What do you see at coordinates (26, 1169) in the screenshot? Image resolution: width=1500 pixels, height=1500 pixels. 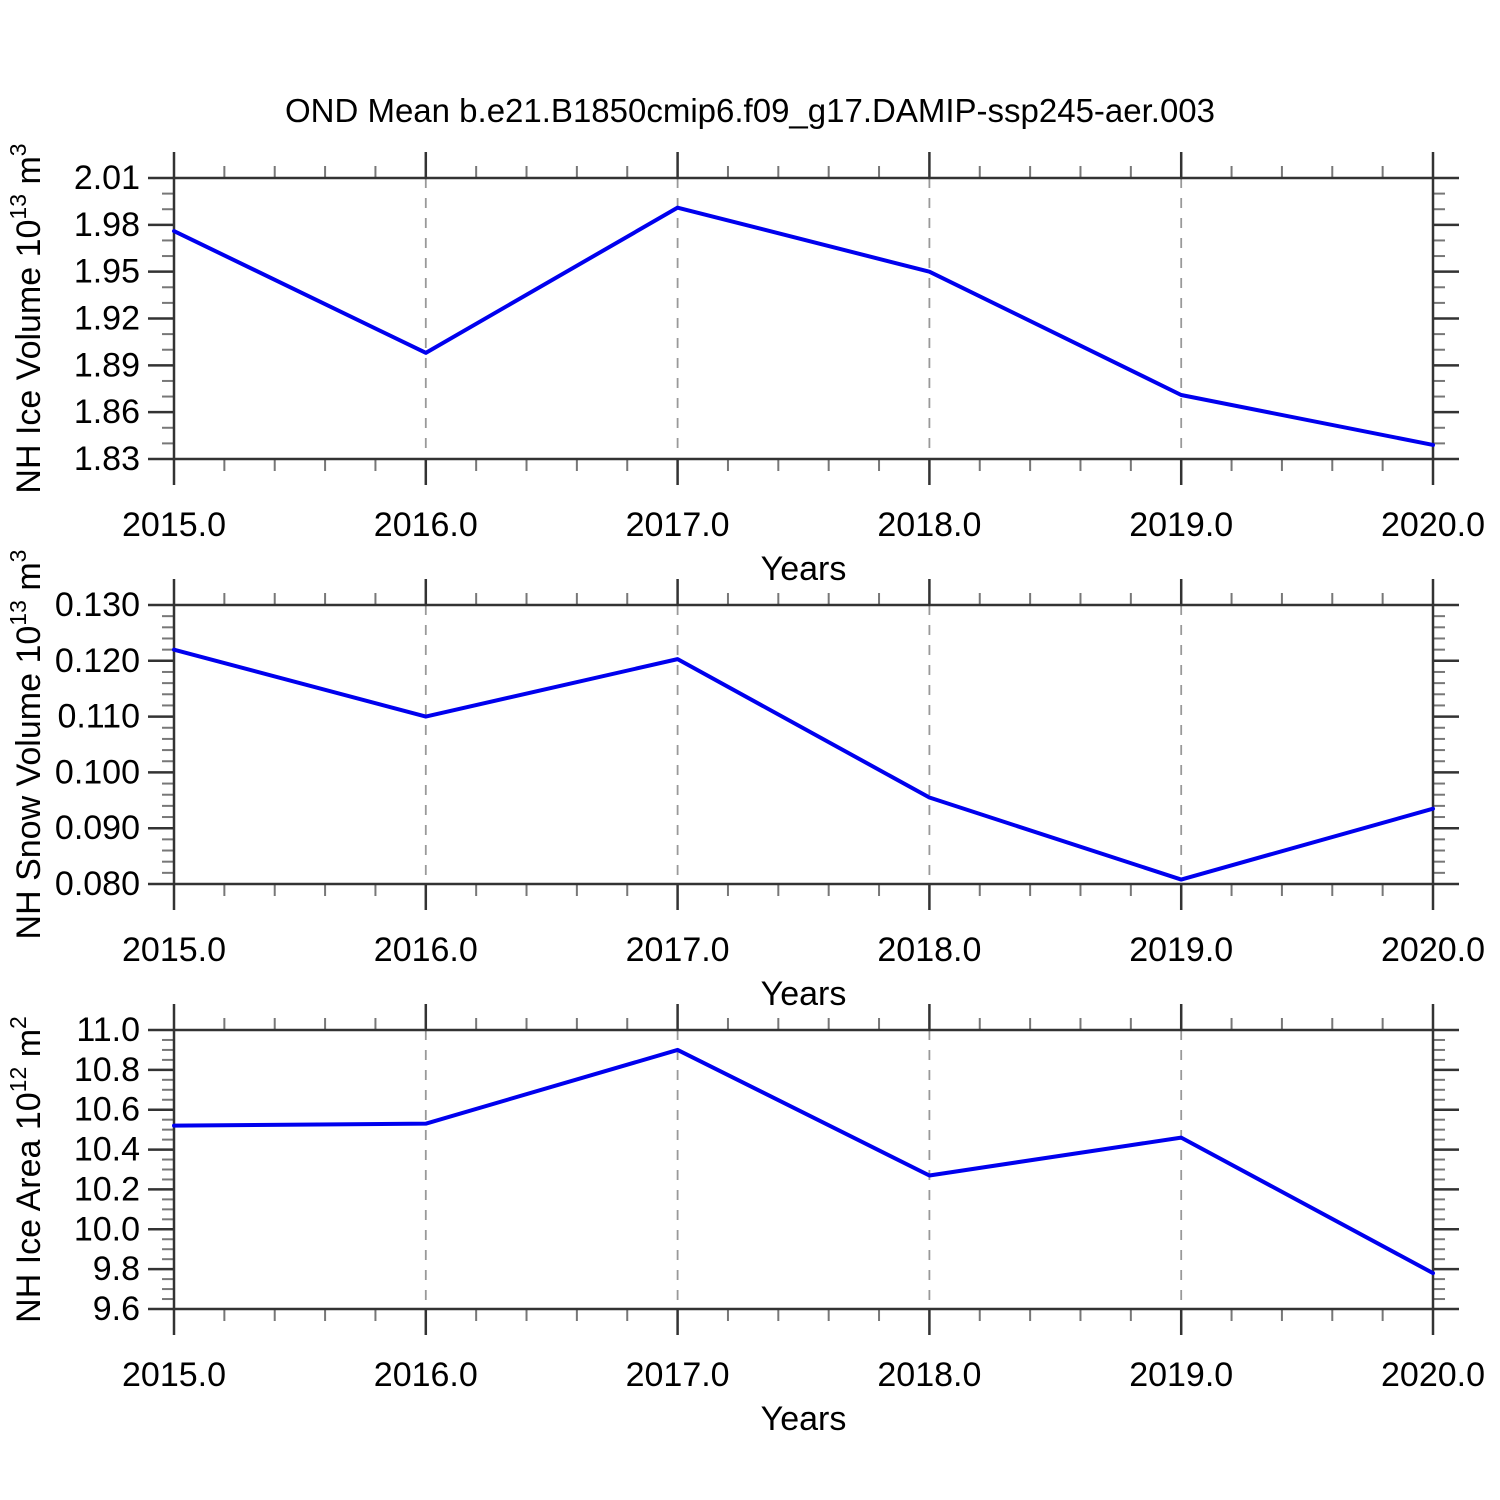 I see `y-axis-title: NH Ice Area 1012 m2` at bounding box center [26, 1169].